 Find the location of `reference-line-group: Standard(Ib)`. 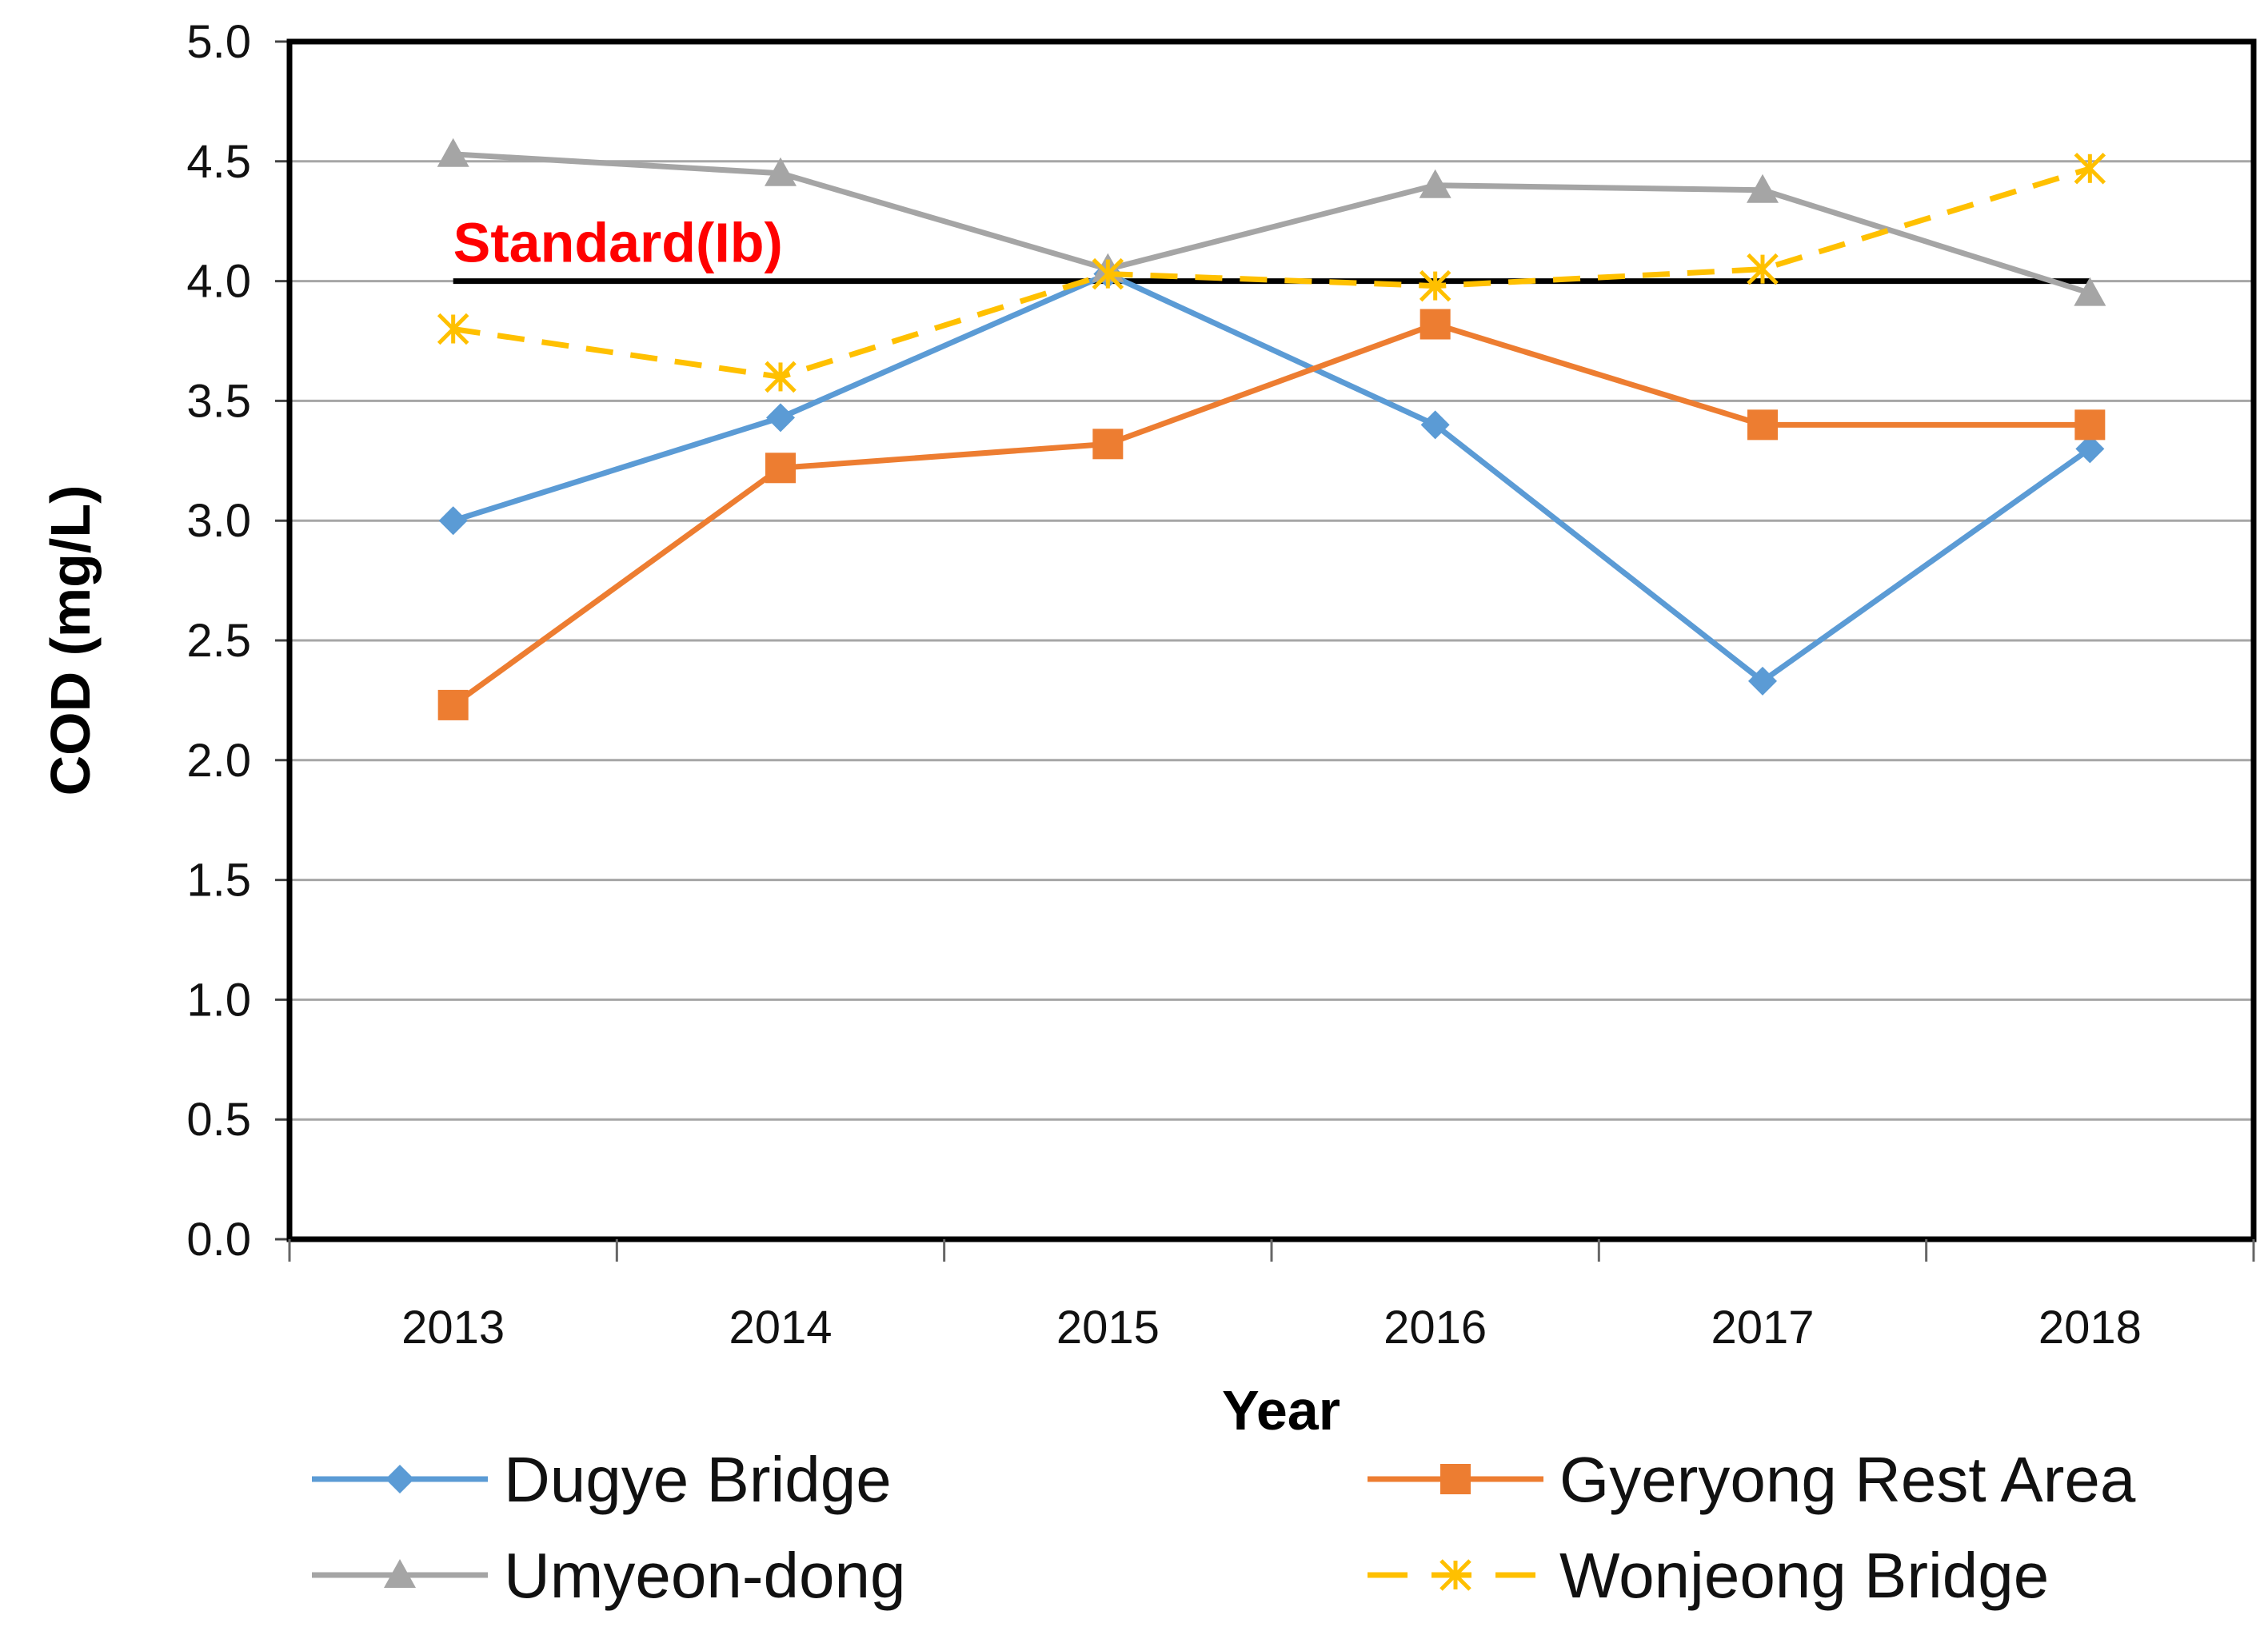

reference-line-group: Standard(Ib) is located at coordinates (1271, 249).